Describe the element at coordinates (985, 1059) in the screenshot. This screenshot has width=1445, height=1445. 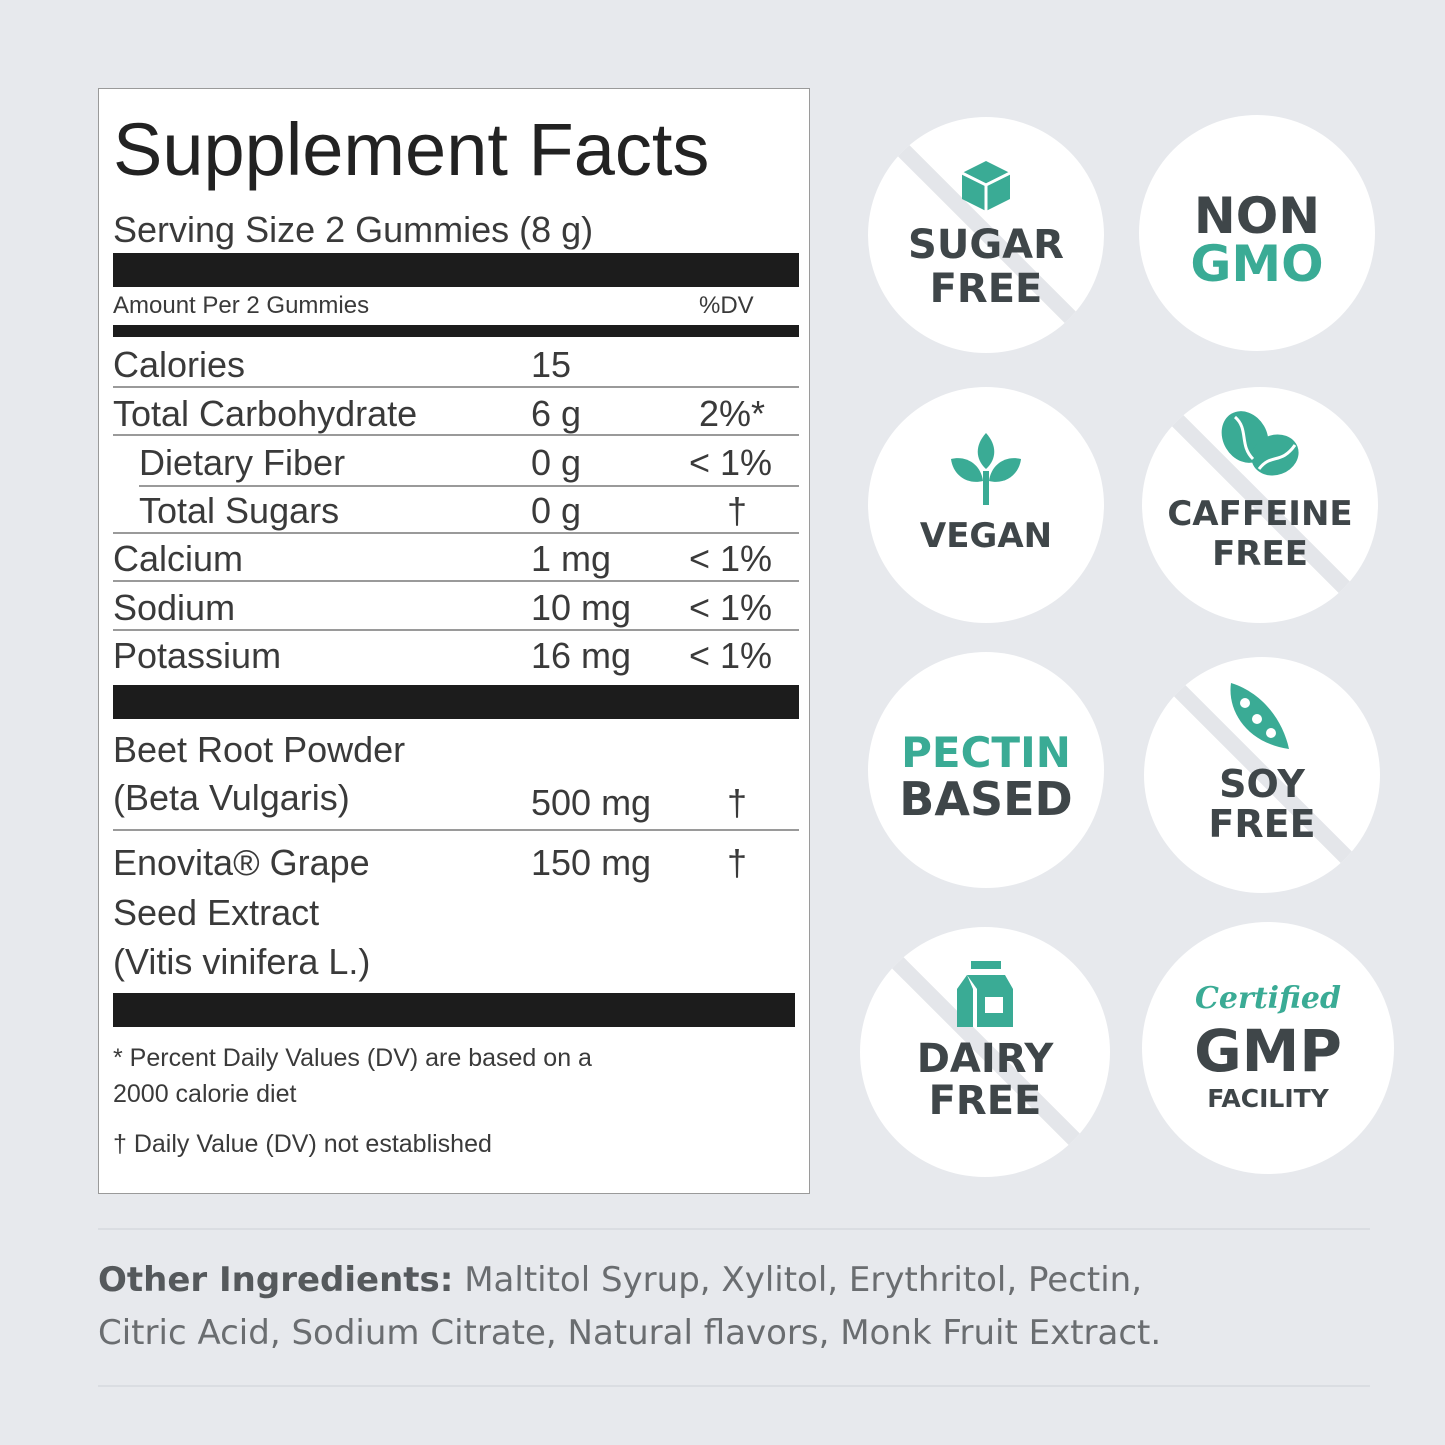
I see `badge-text: DAIRY` at that location.